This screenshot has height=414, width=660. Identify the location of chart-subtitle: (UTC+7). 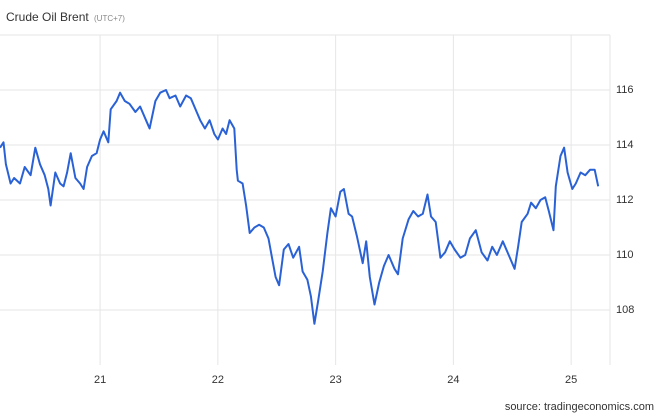
(109, 18).